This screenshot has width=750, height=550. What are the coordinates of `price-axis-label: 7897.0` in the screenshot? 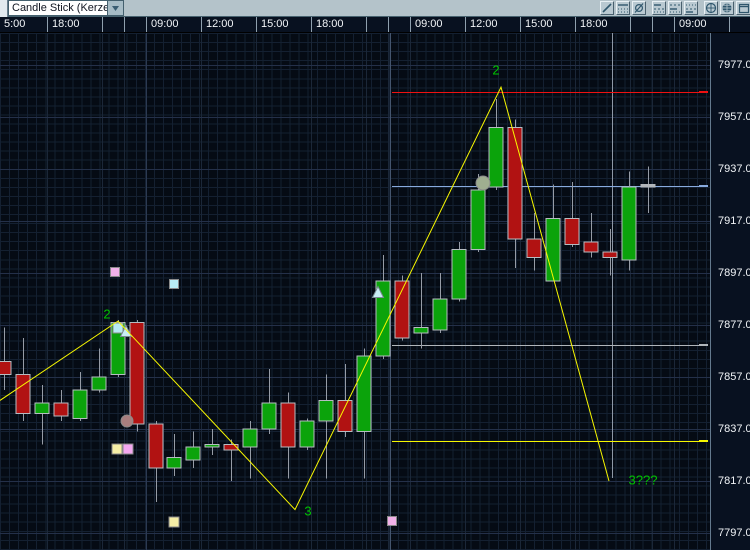 It's located at (734, 273).